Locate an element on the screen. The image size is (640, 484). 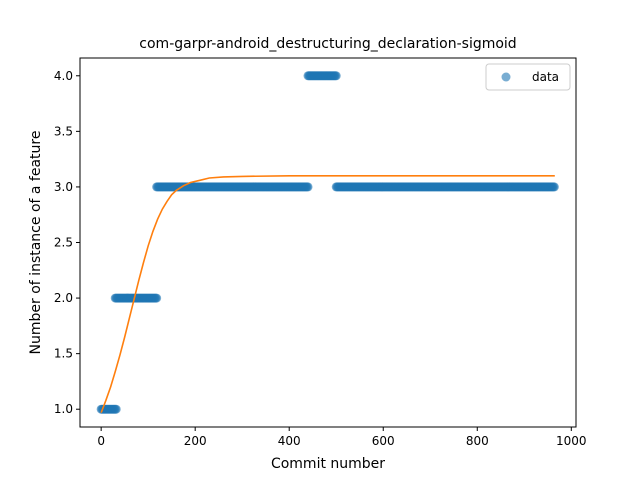
x-tick-label: 200 is located at coordinates (195, 441).